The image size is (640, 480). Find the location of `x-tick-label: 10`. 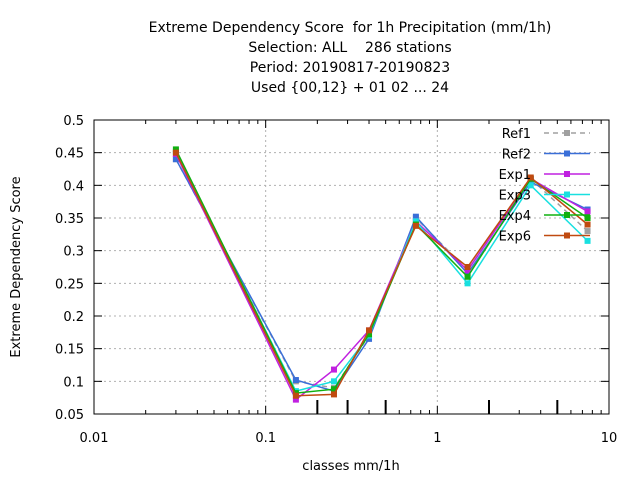

x-tick-label: 10 is located at coordinates (609, 438).